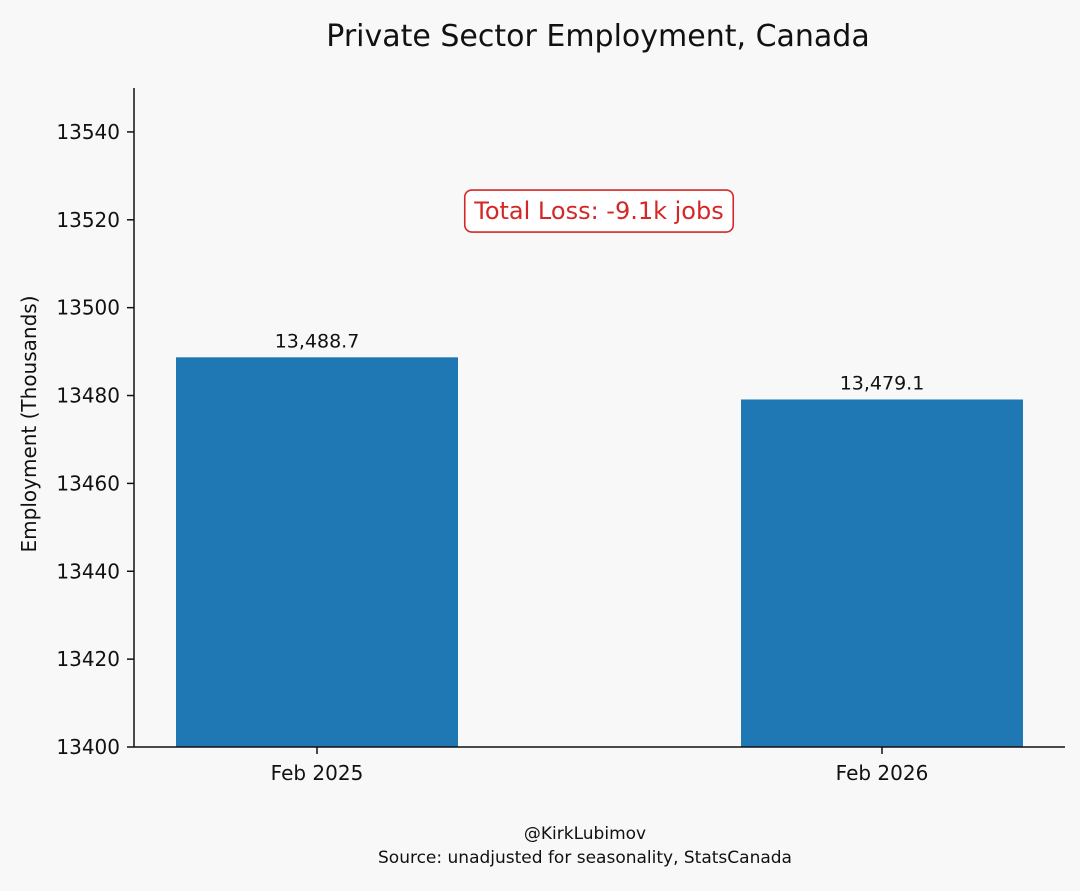 The height and width of the screenshot is (891, 1080). What do you see at coordinates (317, 552) in the screenshot?
I see `bar-feb-2025` at bounding box center [317, 552].